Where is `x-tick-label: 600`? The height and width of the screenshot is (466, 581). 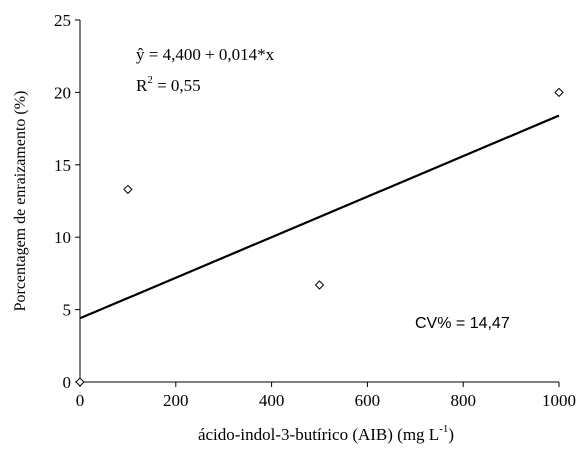
x-tick-label: 600 is located at coordinates (368, 400).